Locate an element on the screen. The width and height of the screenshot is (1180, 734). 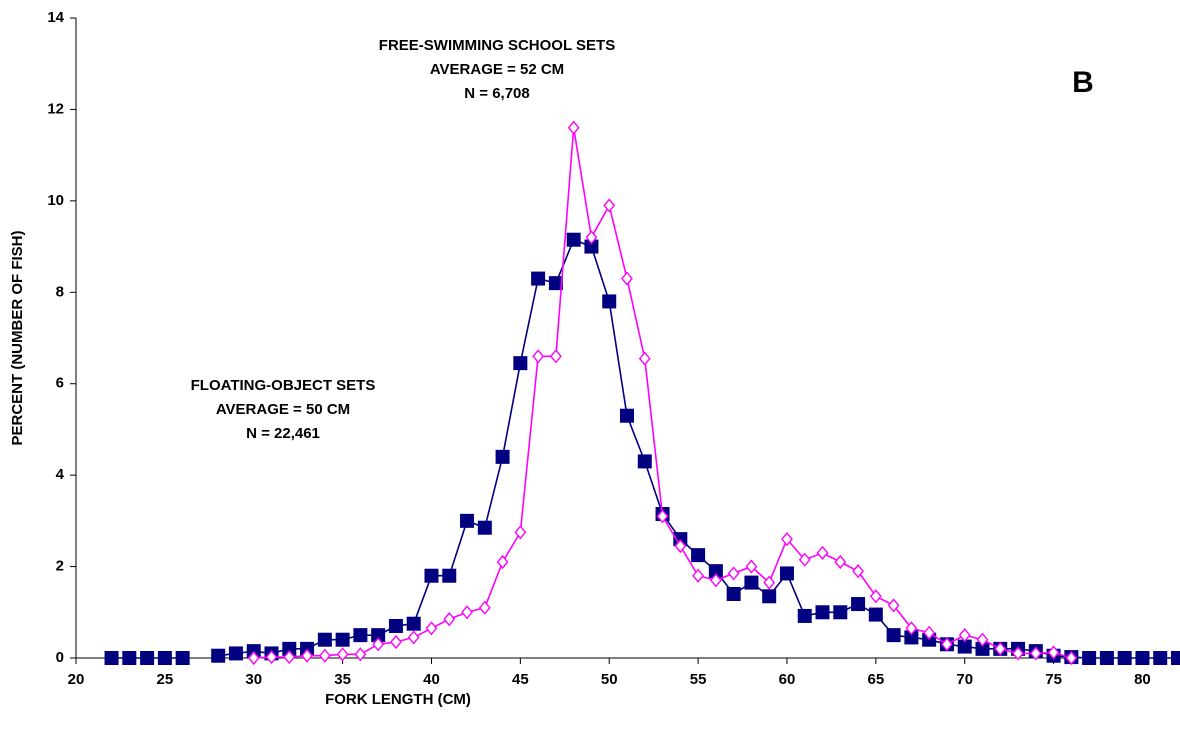
x-tick-label: 35 is located at coordinates (342, 679).